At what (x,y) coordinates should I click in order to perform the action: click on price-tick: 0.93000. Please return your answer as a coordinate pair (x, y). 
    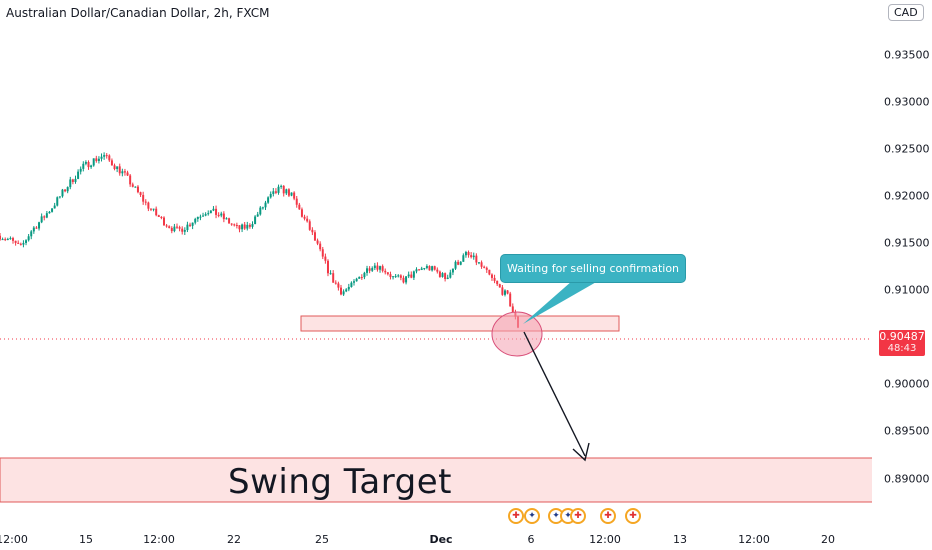
    Looking at the image, I should click on (907, 102).